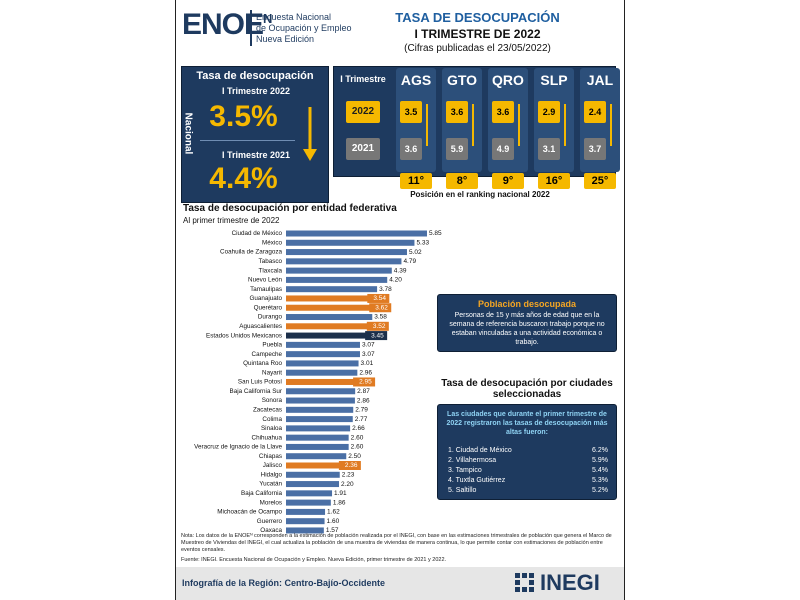  What do you see at coordinates (255, 134) in the screenshot?
I see `national-box` at bounding box center [255, 134].